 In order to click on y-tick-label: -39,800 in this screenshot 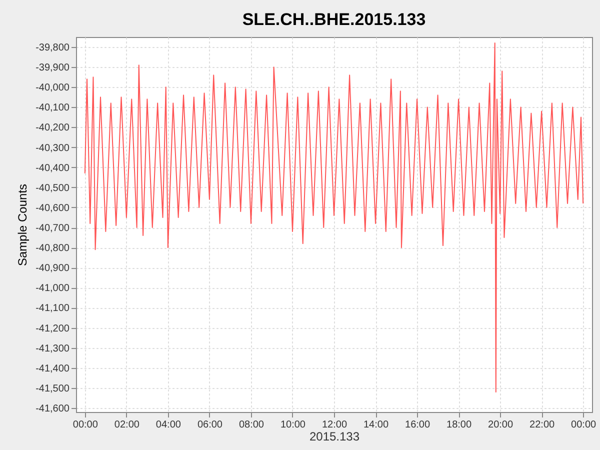, I will do `click(53, 48)`.